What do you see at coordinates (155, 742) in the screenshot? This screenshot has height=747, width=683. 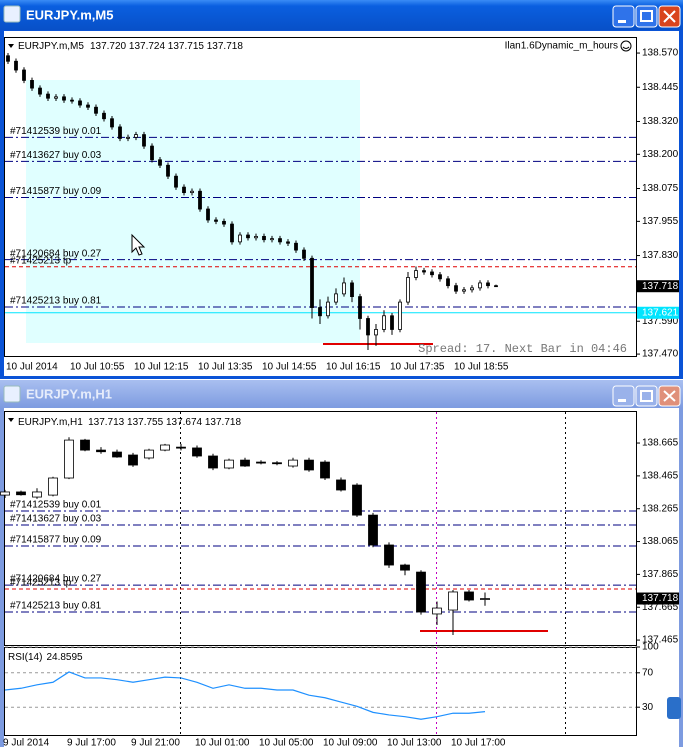 I see `x-tick-label: 9 Jul 21:00` at bounding box center [155, 742].